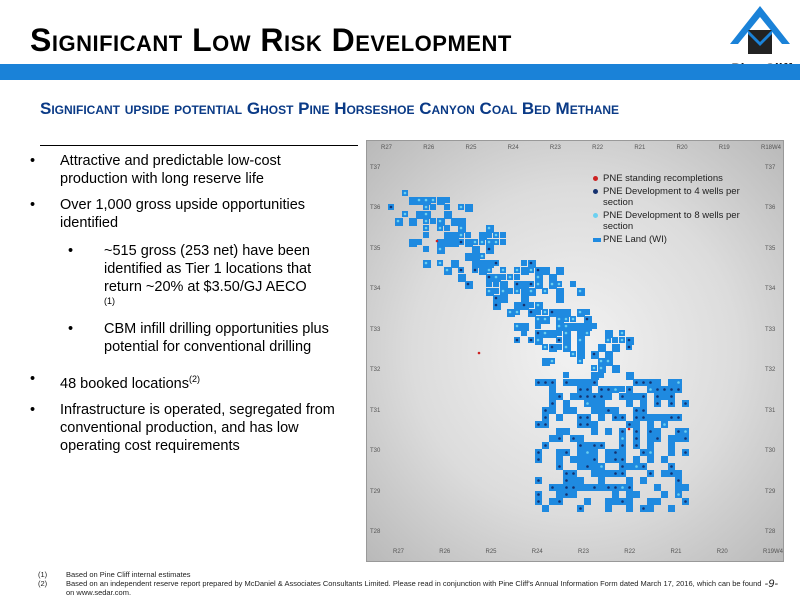 The width and height of the screenshot is (800, 600). What do you see at coordinates (682, 148) in the screenshot?
I see `map-grid-label: R20` at bounding box center [682, 148].